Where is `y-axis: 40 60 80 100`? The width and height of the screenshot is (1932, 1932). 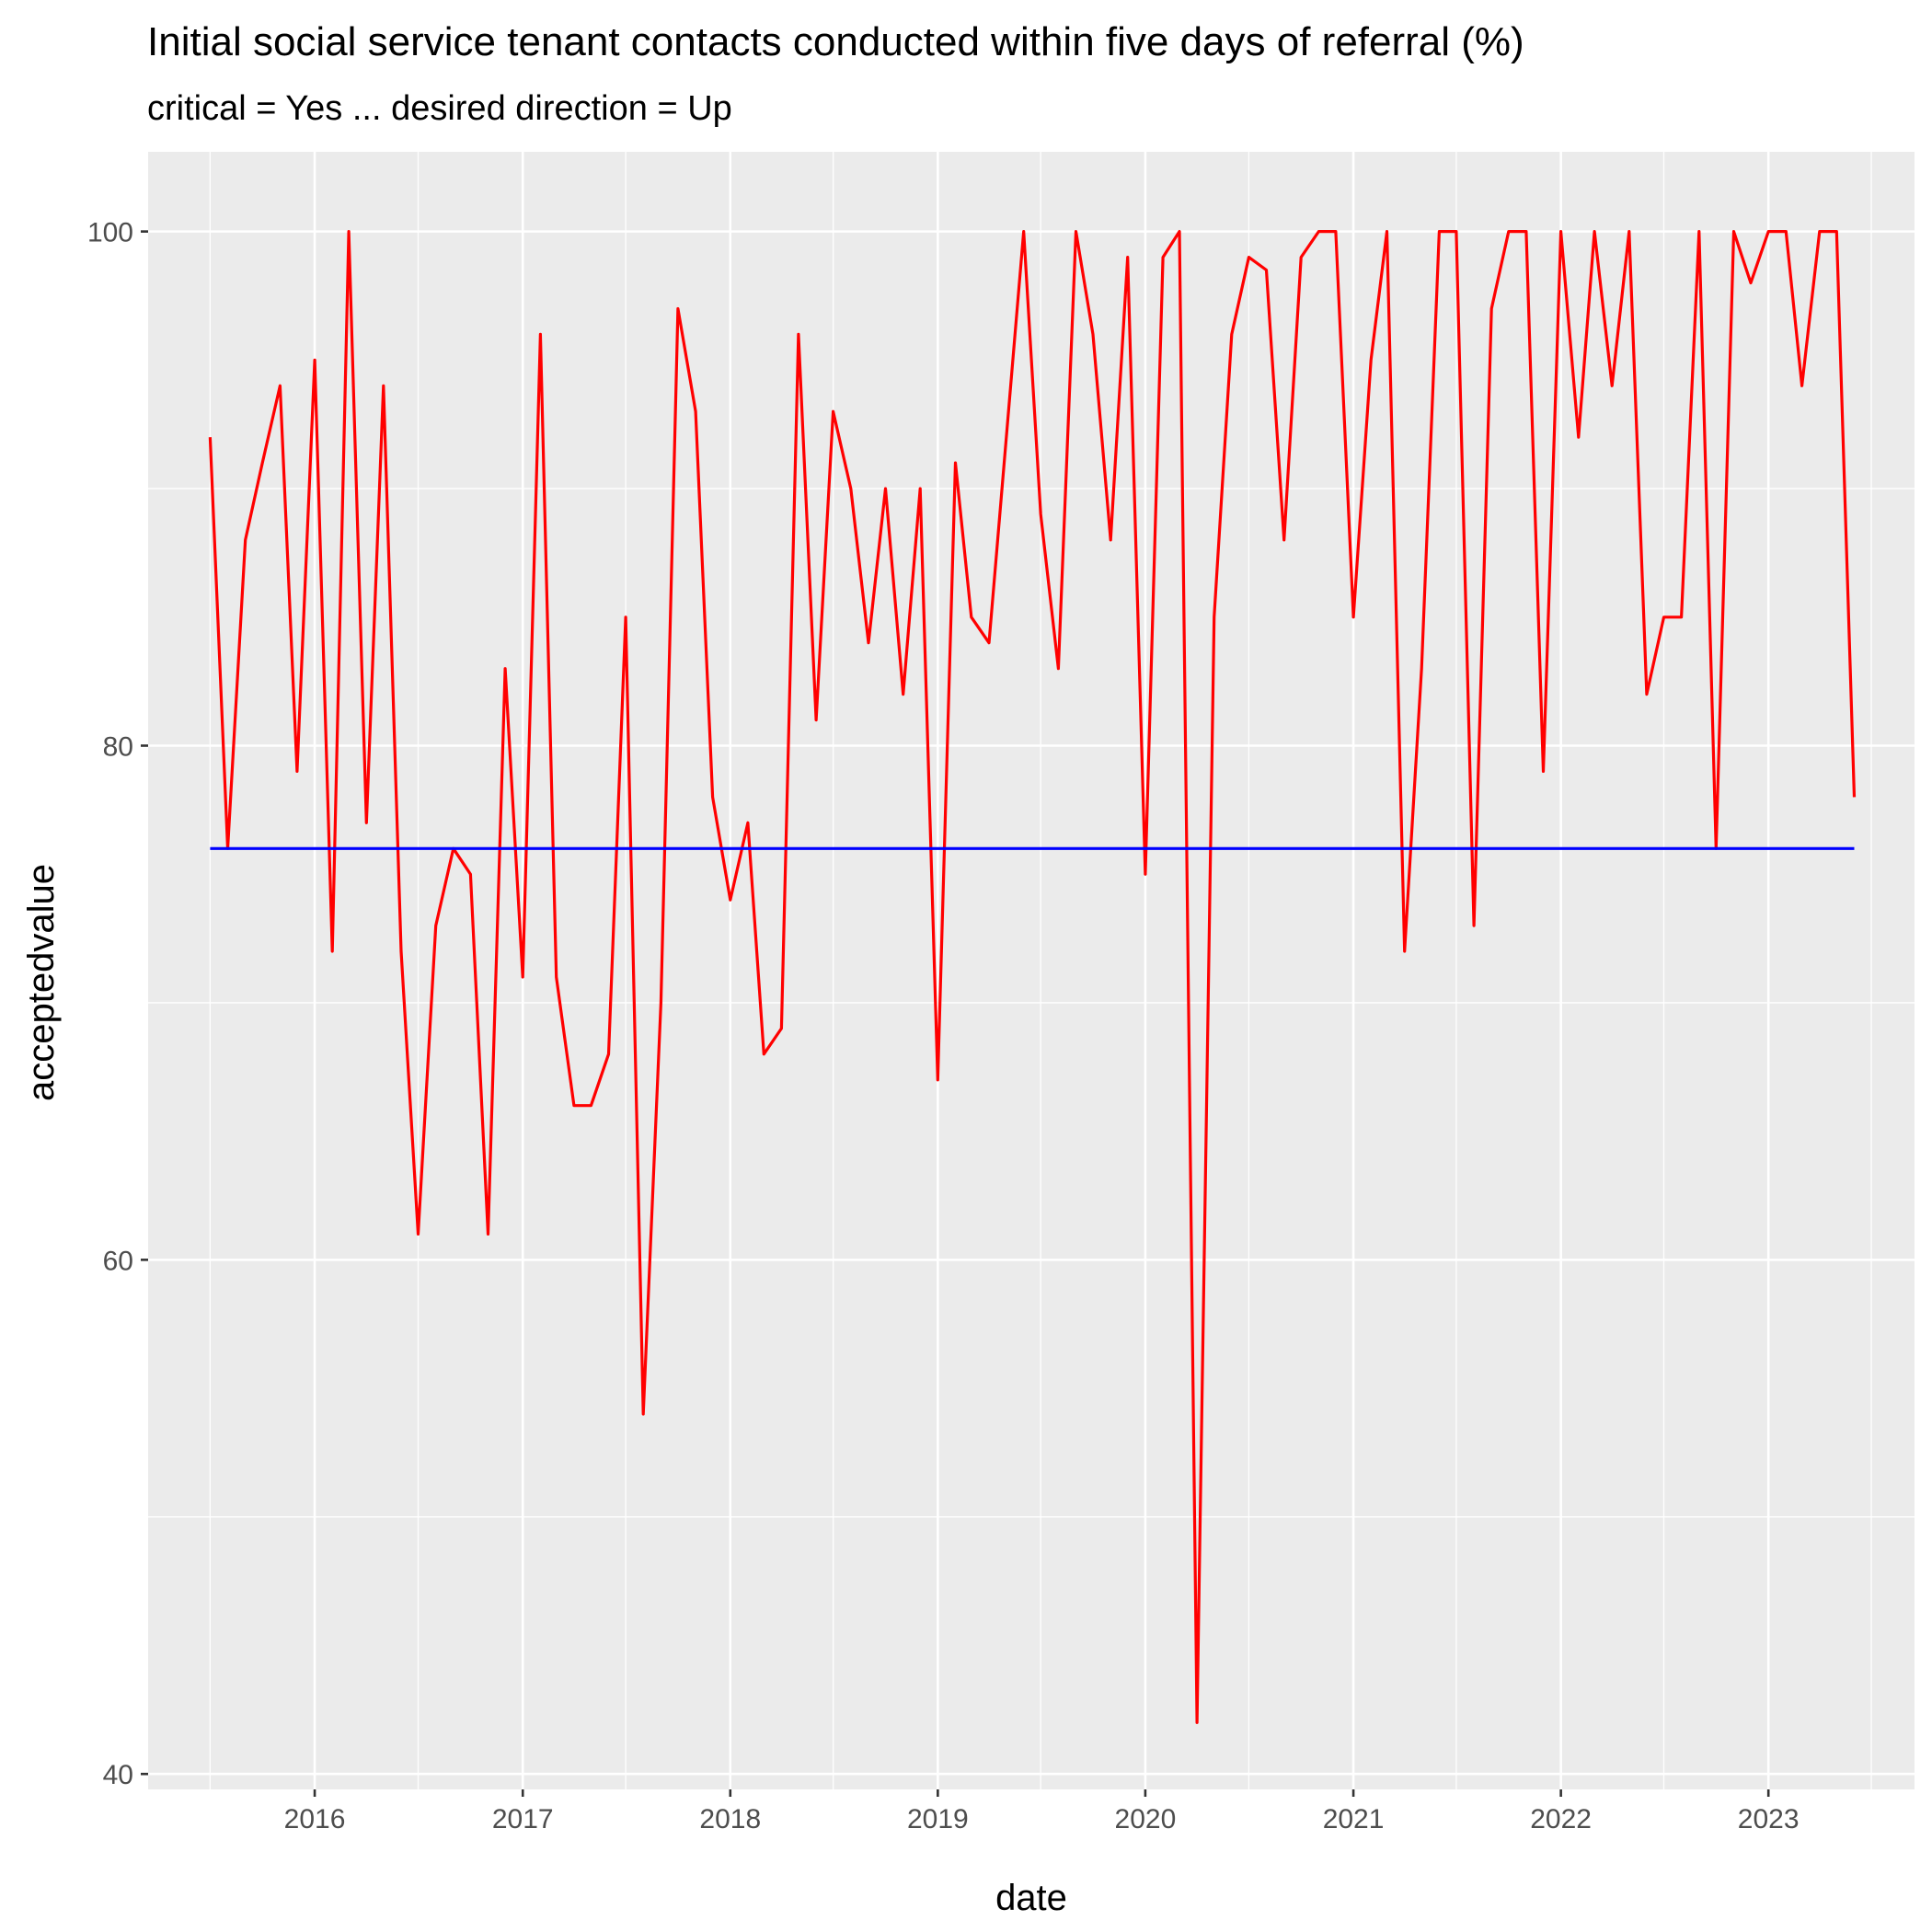
y-axis: 40 60 80 100 is located at coordinates (117, 1004).